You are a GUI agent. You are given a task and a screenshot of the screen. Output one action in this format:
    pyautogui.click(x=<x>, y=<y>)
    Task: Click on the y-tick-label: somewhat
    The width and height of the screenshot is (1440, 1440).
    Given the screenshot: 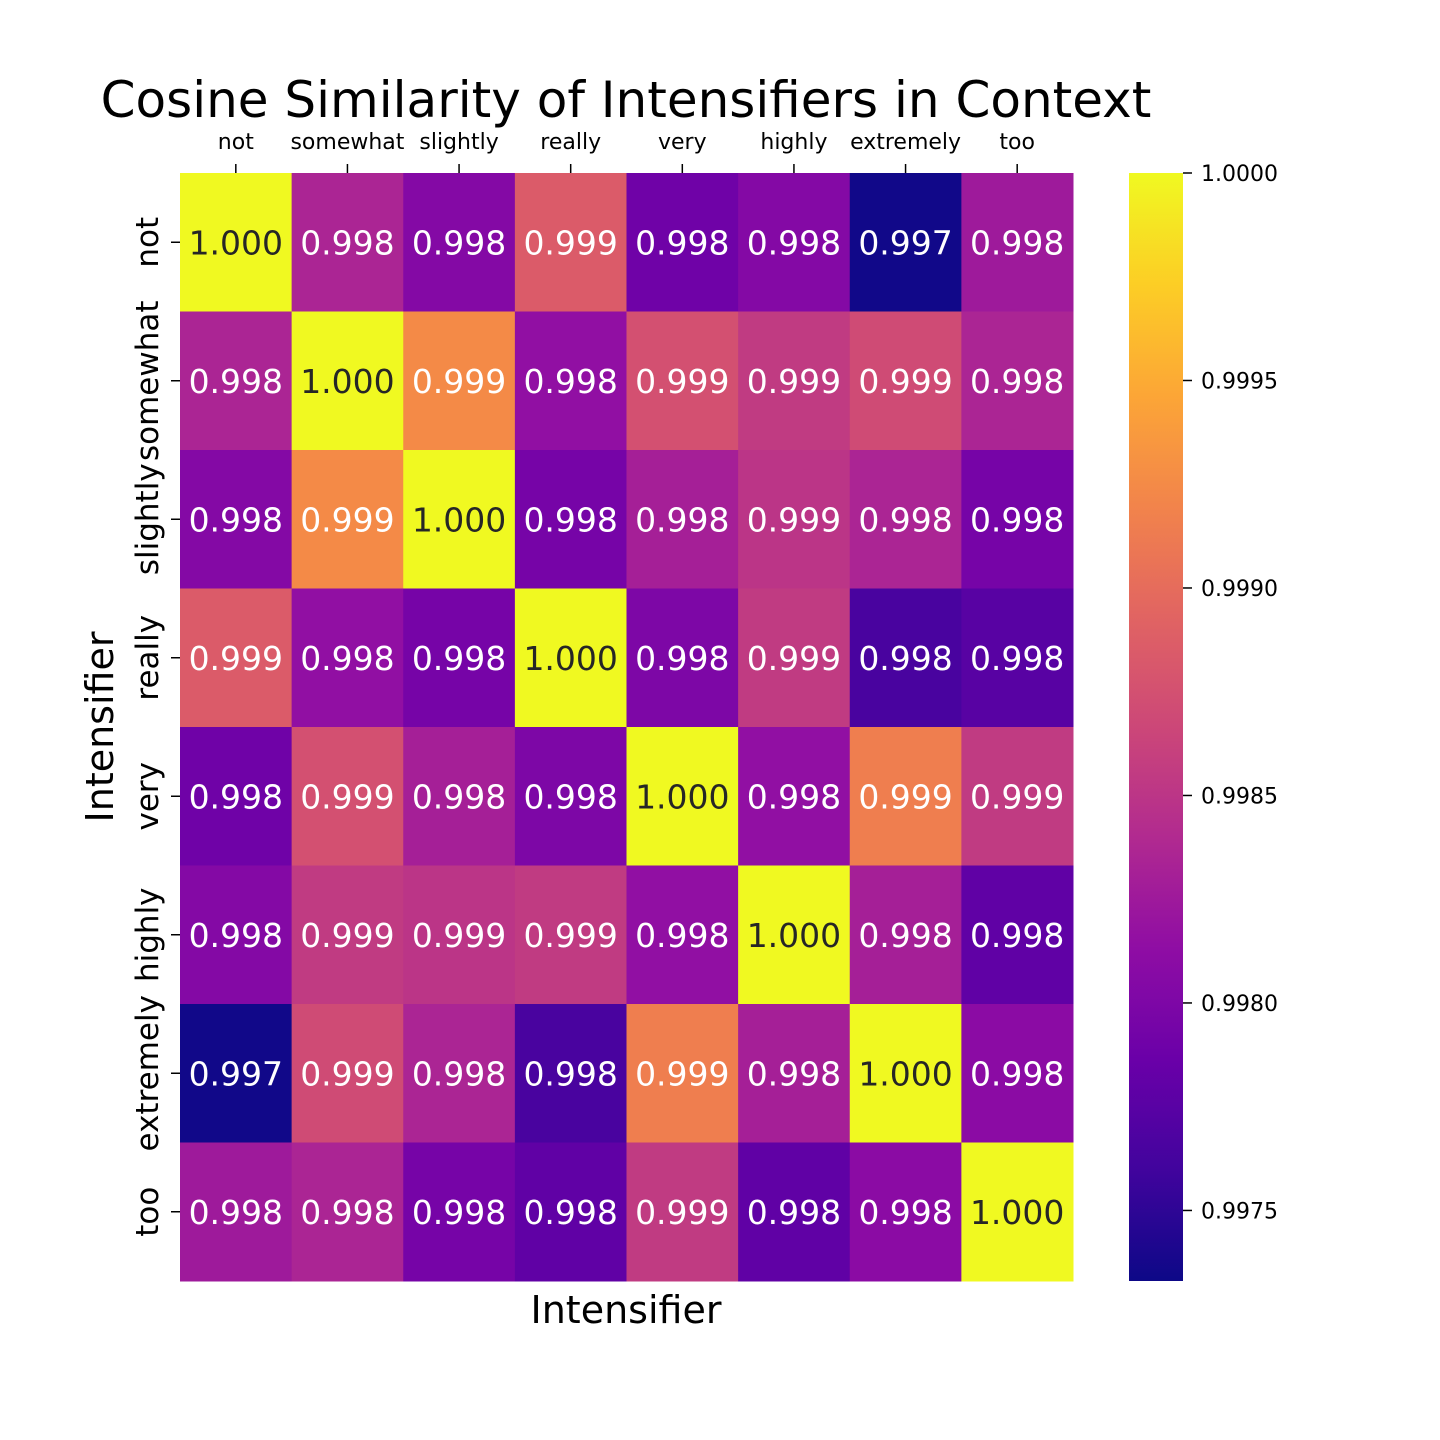 What is the action you would take?
    pyautogui.click(x=148, y=380)
    